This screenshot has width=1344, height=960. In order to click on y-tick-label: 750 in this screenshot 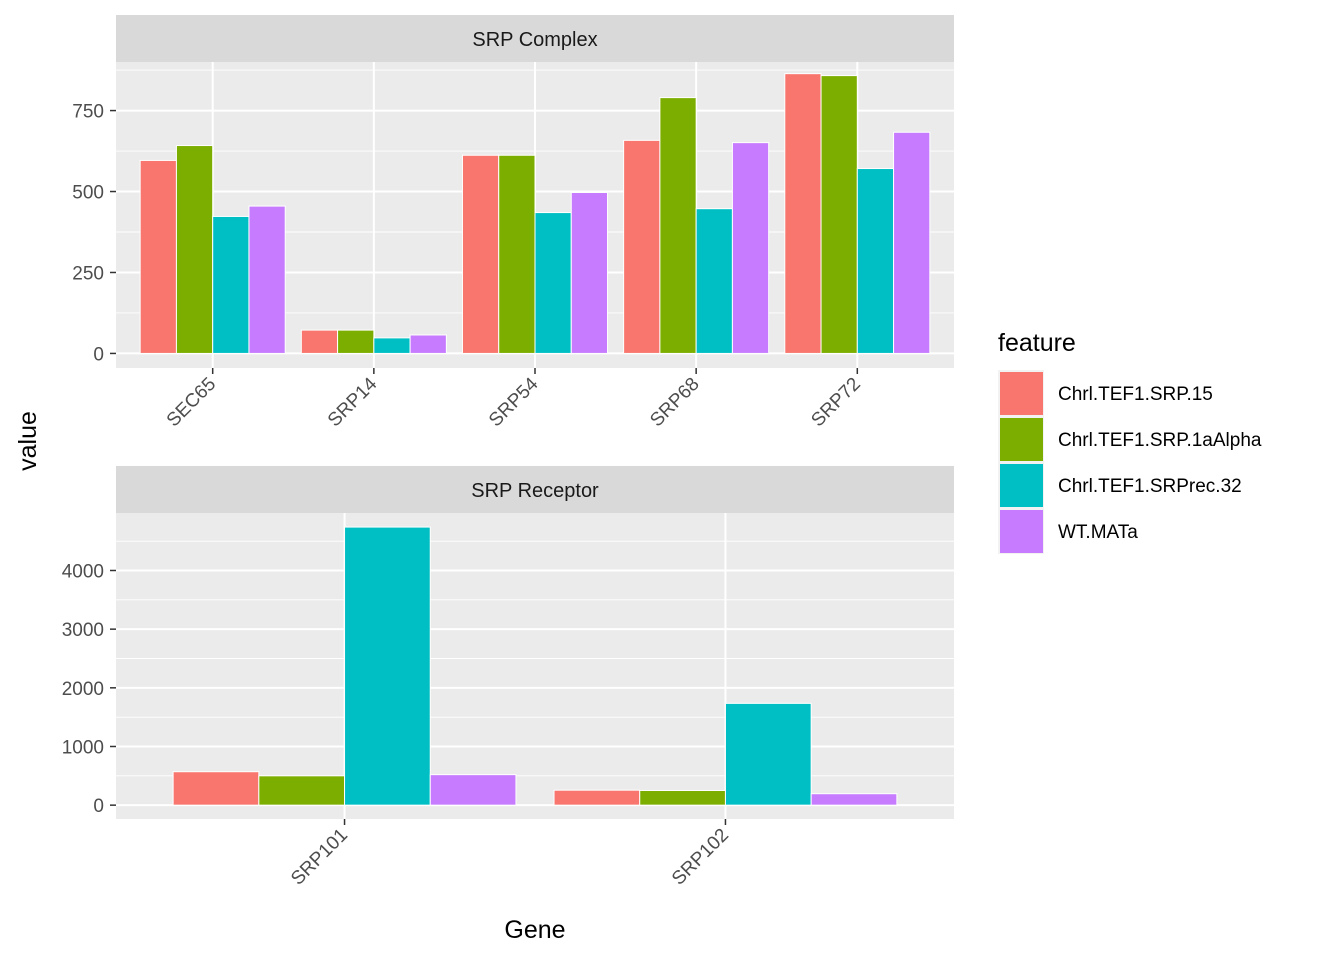, I will do `click(88, 112)`.